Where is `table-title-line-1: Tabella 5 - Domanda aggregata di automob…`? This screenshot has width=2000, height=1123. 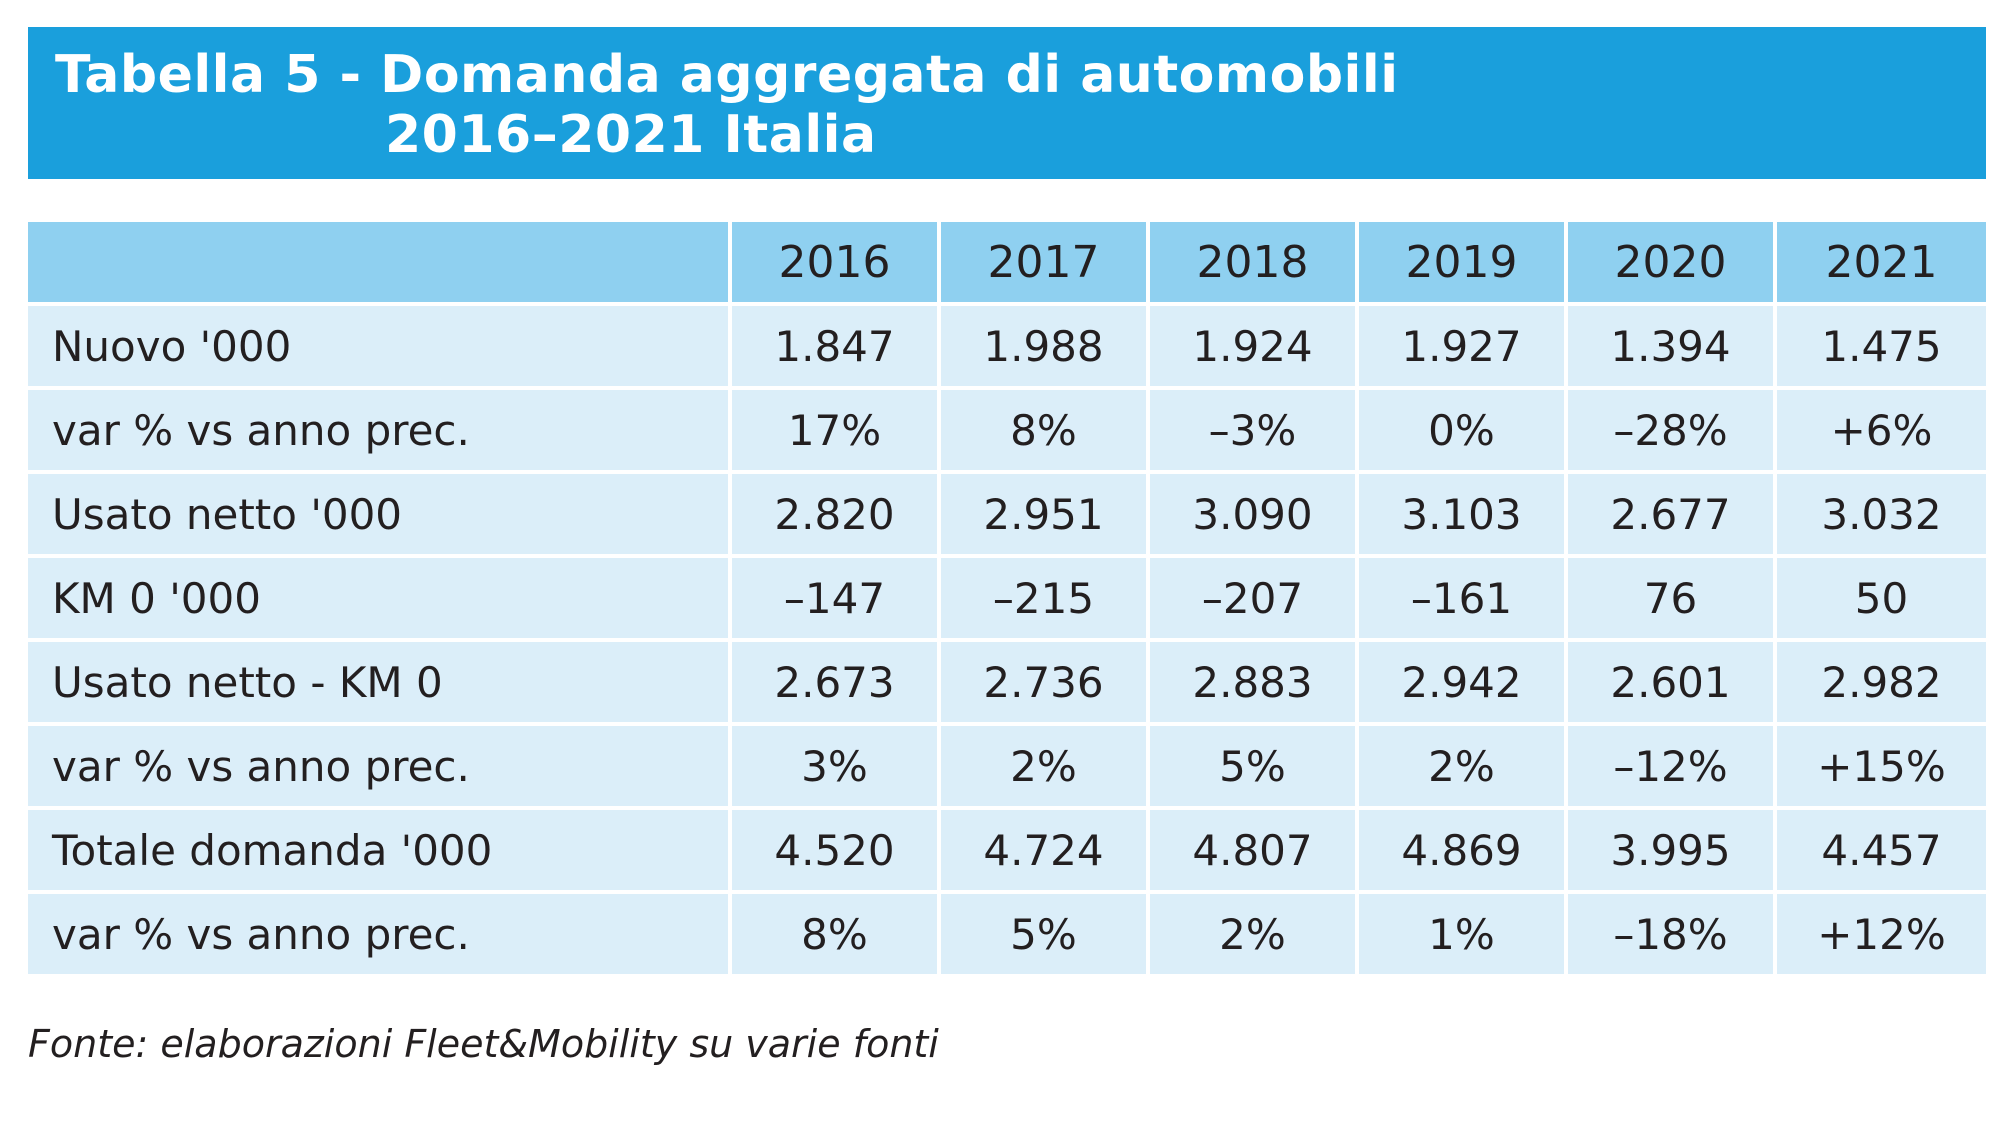
table-title-line-1: Tabella 5 - Domanda aggregata di automob… is located at coordinates (727, 75).